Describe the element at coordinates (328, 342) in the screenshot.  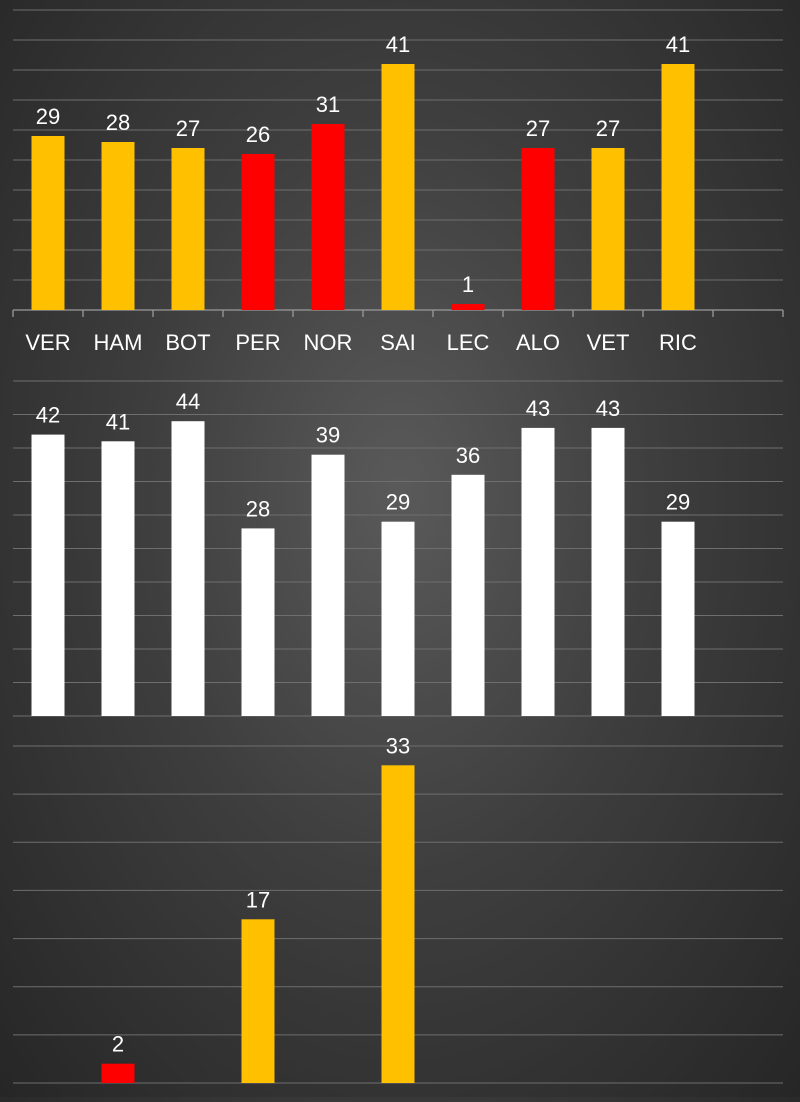
I see `tick-label: NOR` at that location.